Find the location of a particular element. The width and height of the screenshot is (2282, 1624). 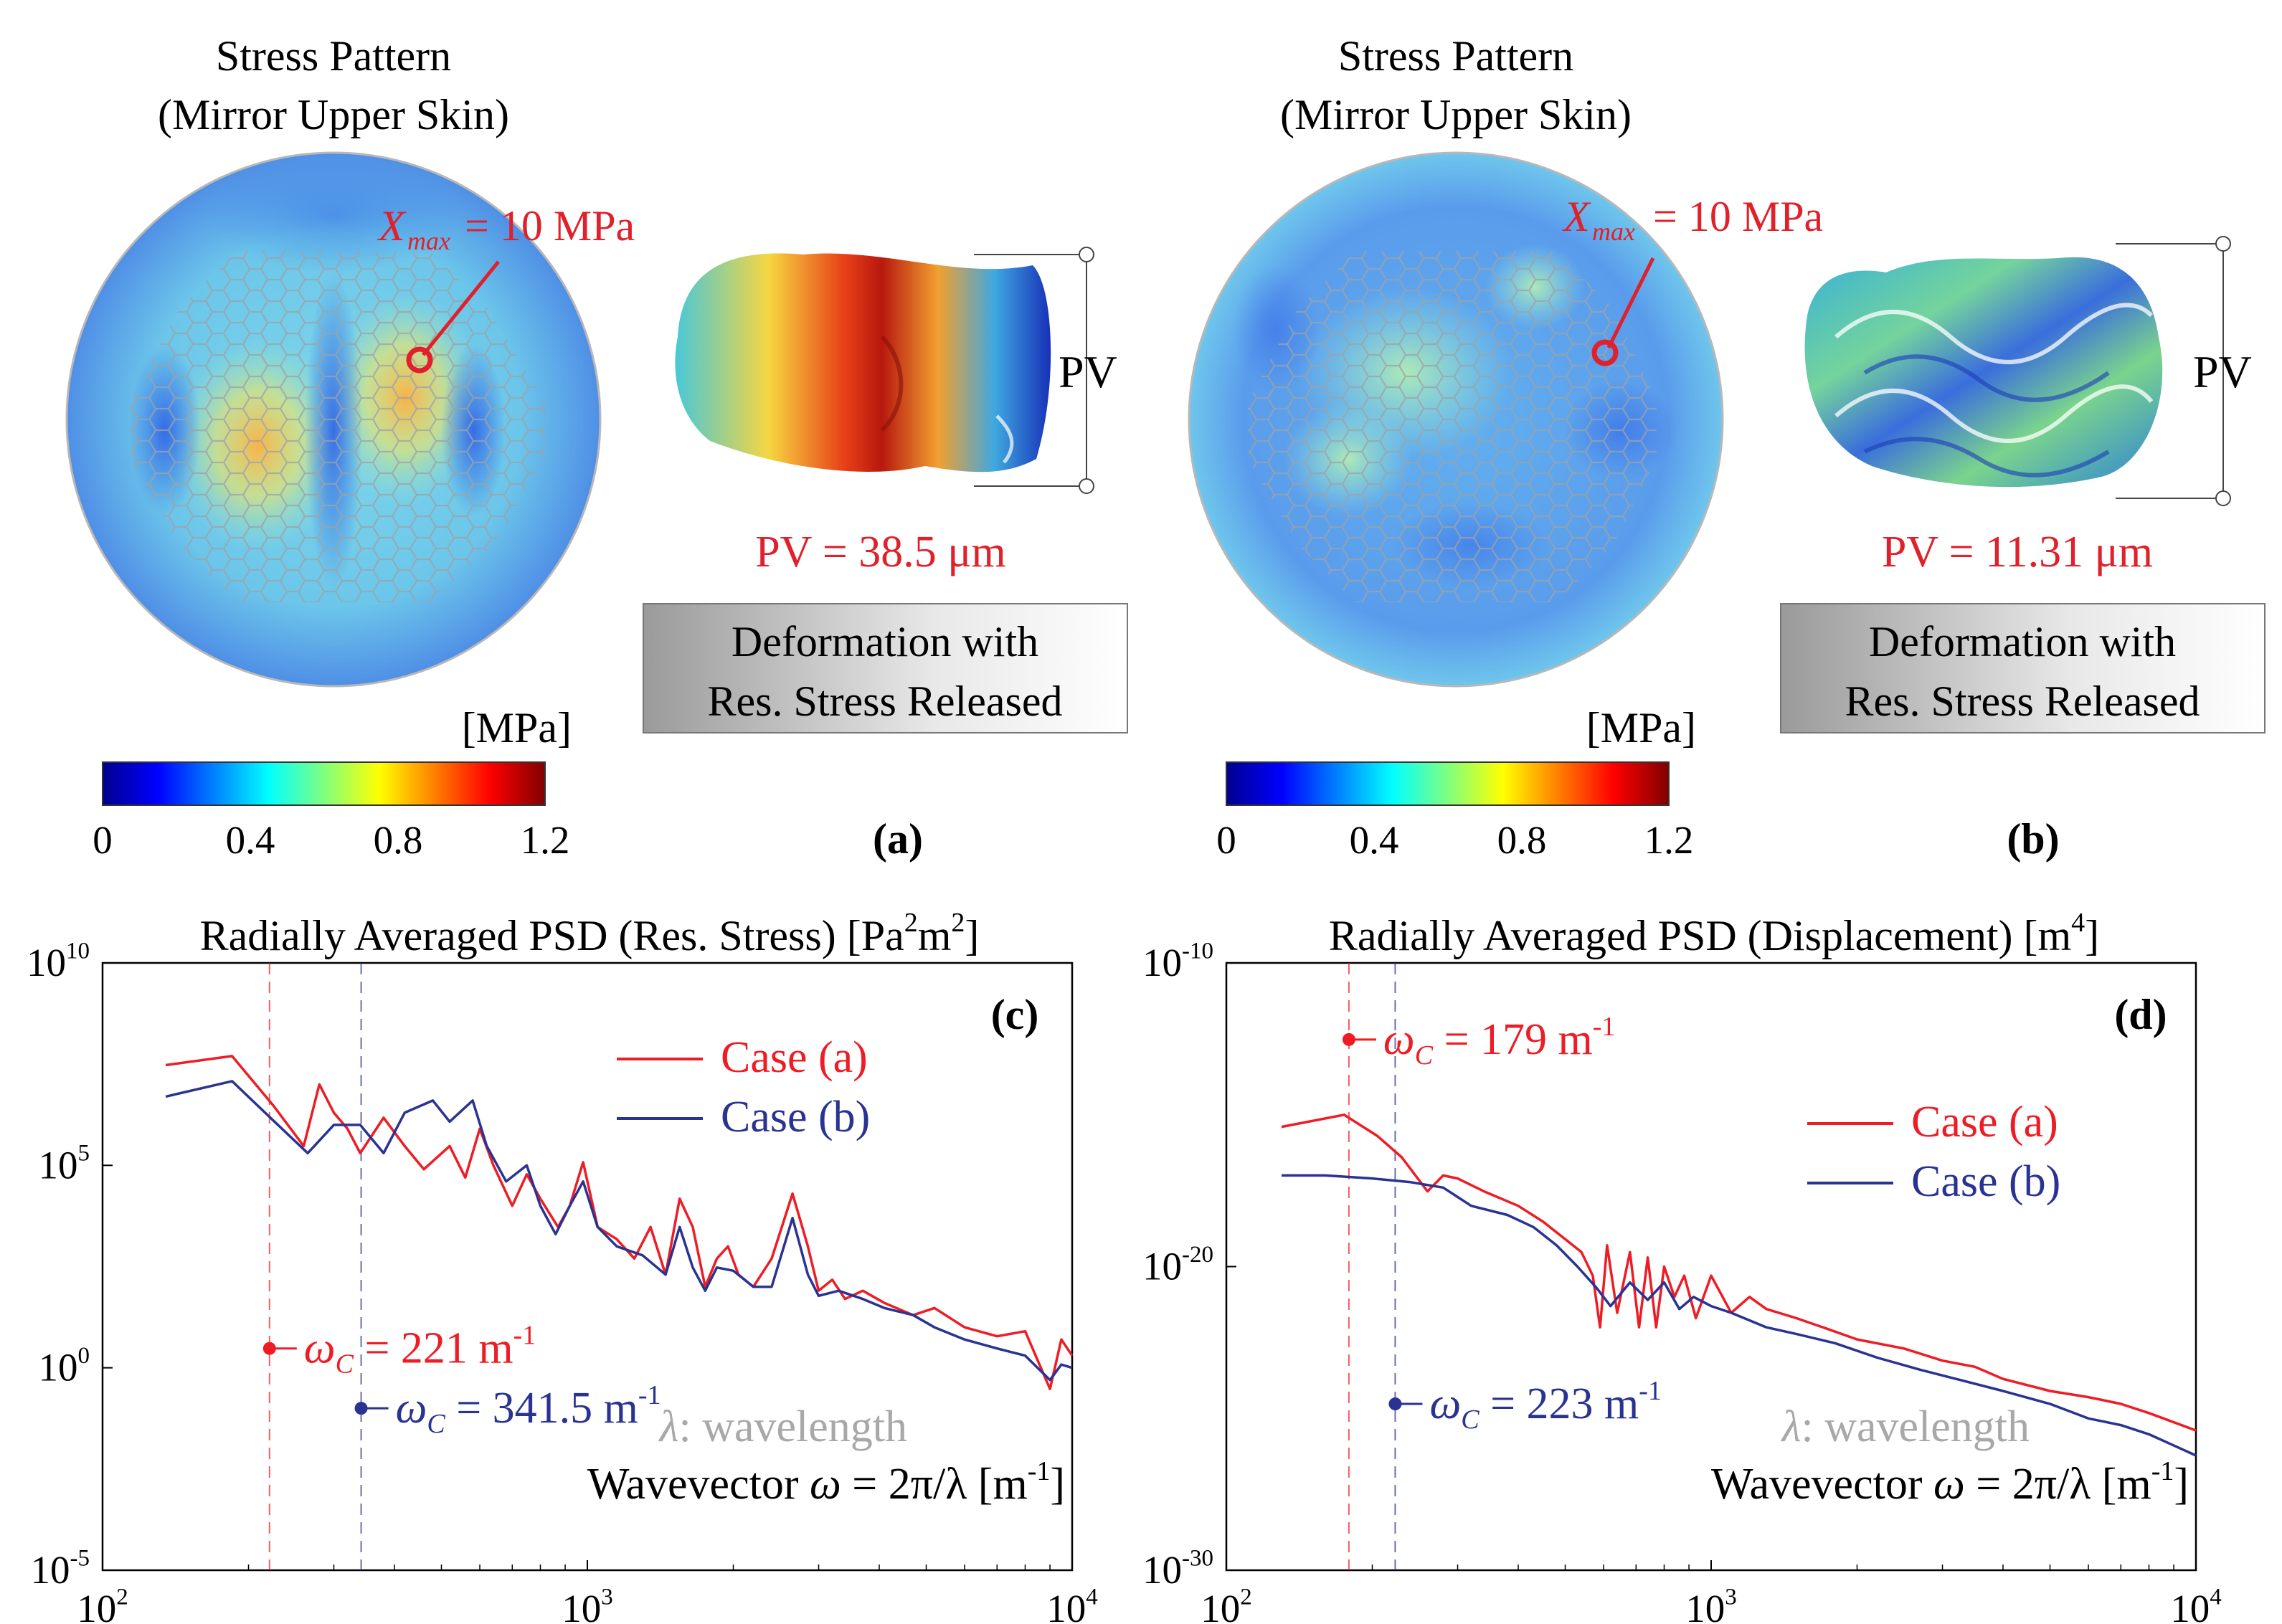

panel-b-box-line2: Res. Stress Released is located at coordinates (2023, 701).